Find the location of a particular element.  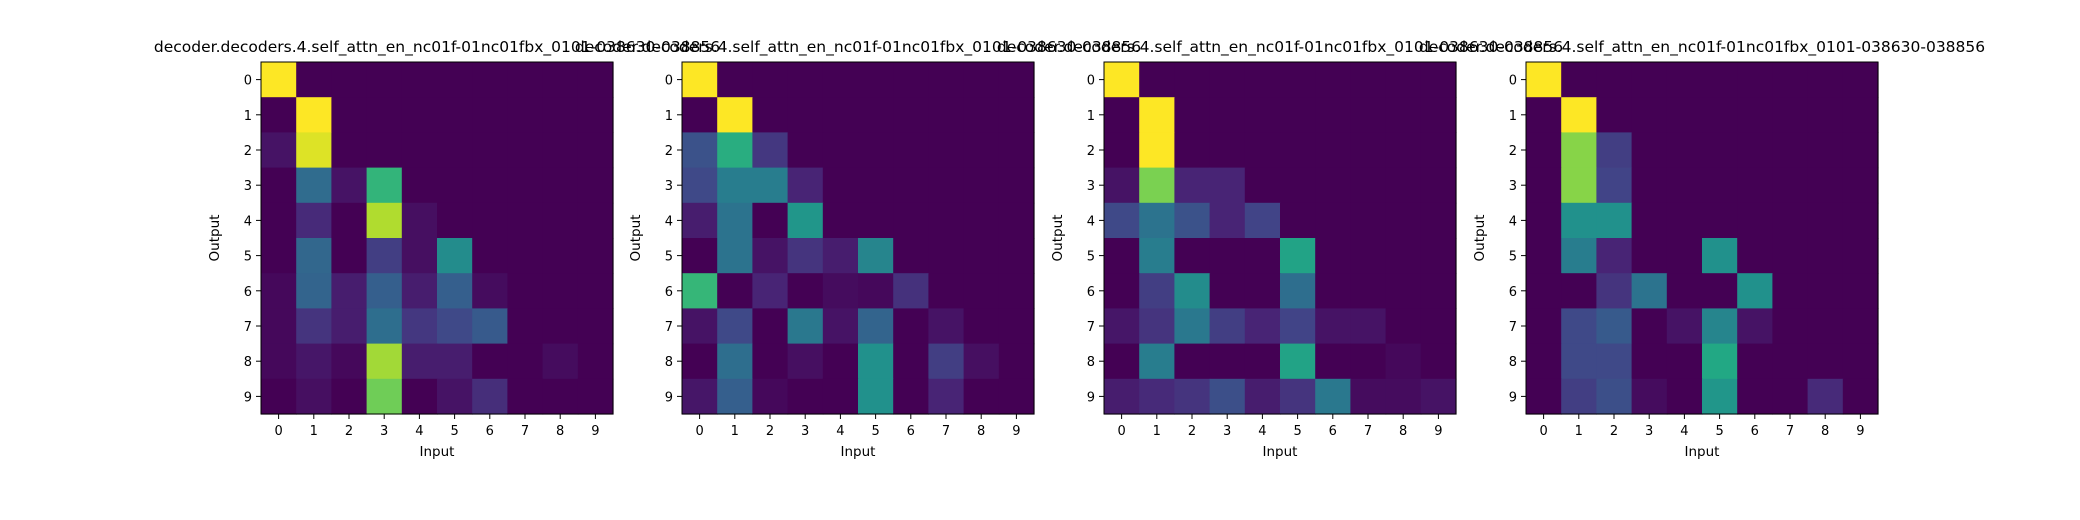

heatmap-cell-r7-c8 is located at coordinates (560, 326).